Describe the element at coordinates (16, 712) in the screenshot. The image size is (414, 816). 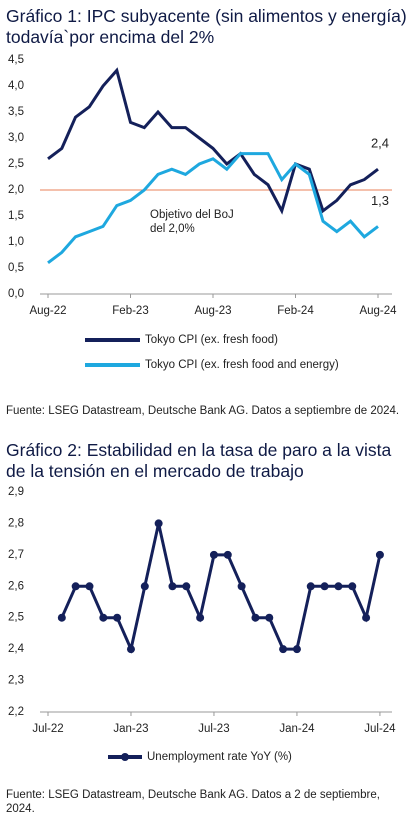
I see `y-tick-label: 2,2` at that location.